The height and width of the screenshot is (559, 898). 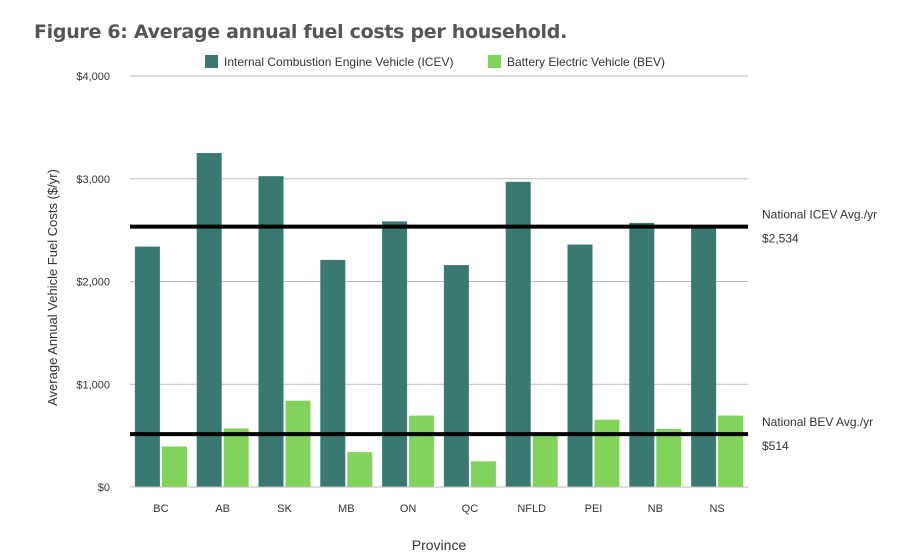 I want to click on national-icev-average-label: National ICEV Avg./yr, so click(x=819, y=215).